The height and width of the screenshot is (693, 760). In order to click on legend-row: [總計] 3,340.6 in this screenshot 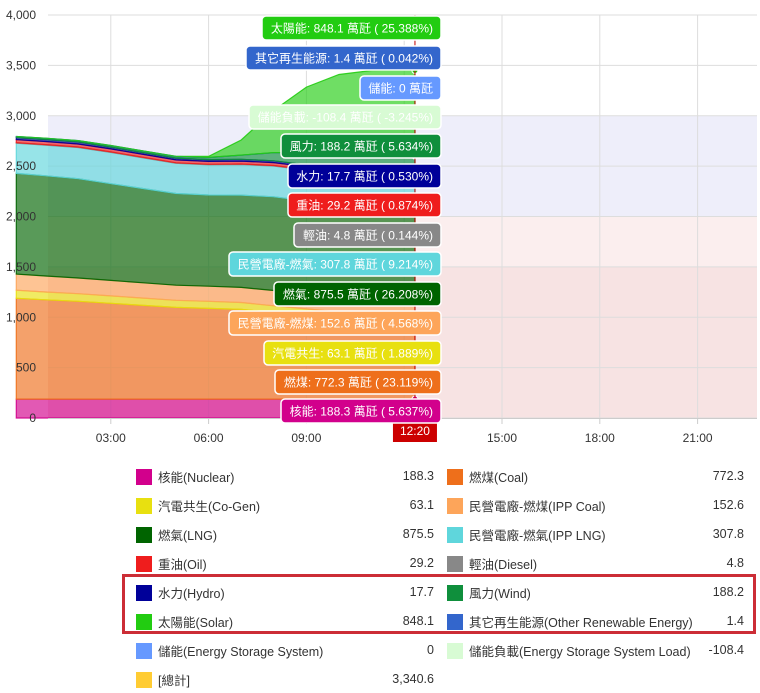, I will do `click(442, 679)`.